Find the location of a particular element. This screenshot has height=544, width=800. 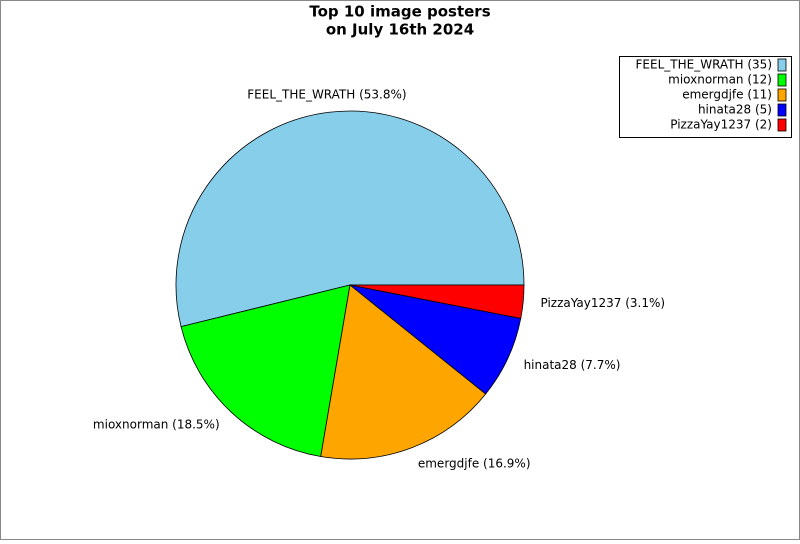

legend-label: emergdjfe (11) is located at coordinates (727, 95).